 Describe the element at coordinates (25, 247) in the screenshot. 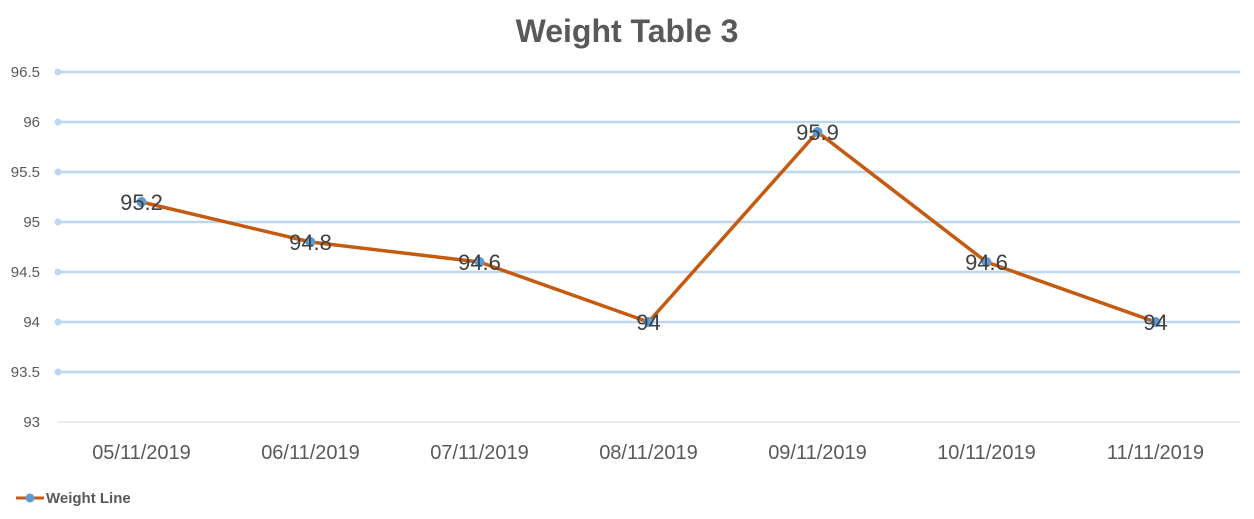

I see `y-axis-tick-labels: 93 93.5 94 94.5 95 95.5 96 96.5` at that location.